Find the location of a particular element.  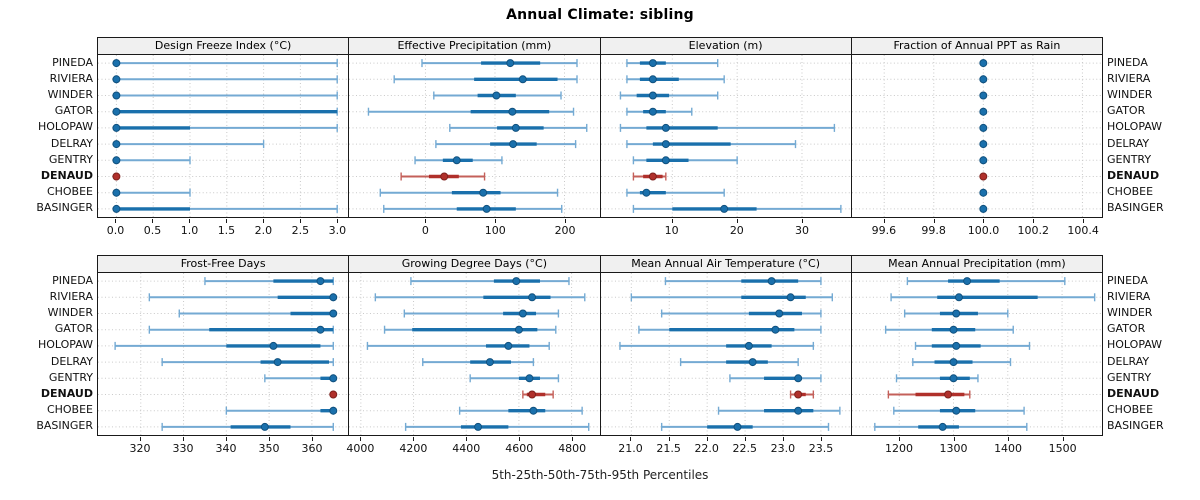

axis-tick-label: 4400 is located at coordinates (466, 448).